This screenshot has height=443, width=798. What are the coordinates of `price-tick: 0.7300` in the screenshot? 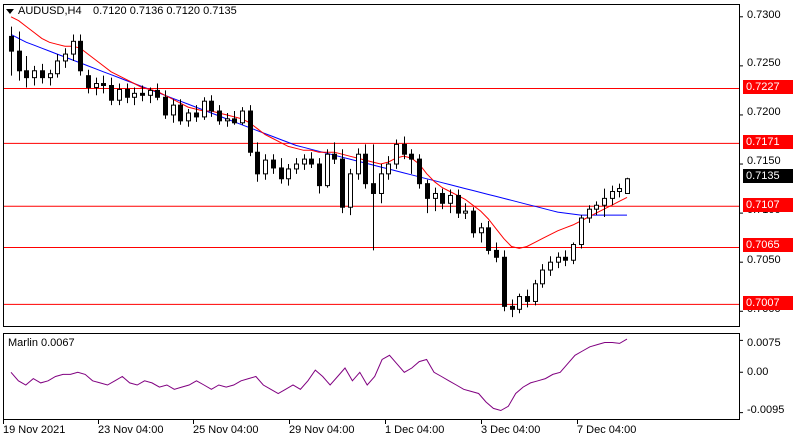 It's located at (764, 15).